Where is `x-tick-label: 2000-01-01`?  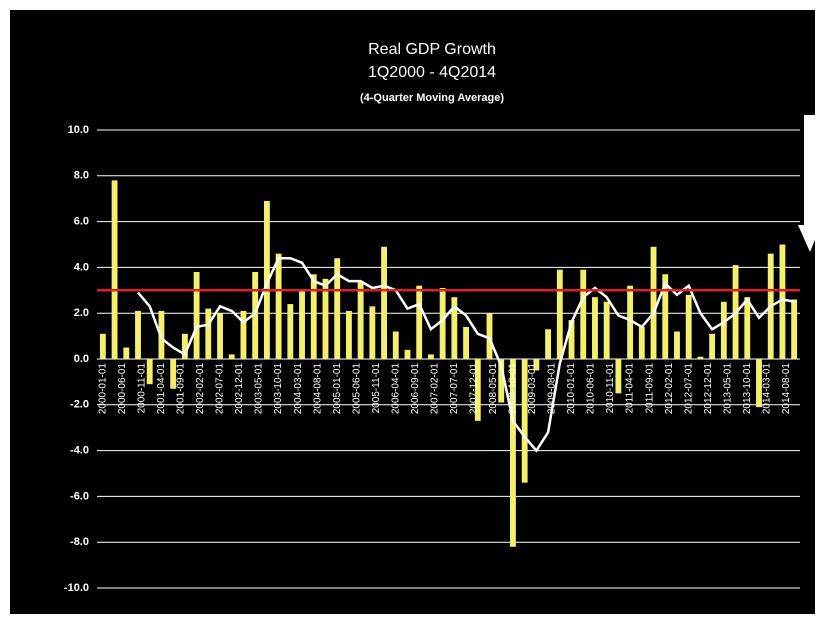 x-tick-label: 2000-01-01 is located at coordinates (102, 389).